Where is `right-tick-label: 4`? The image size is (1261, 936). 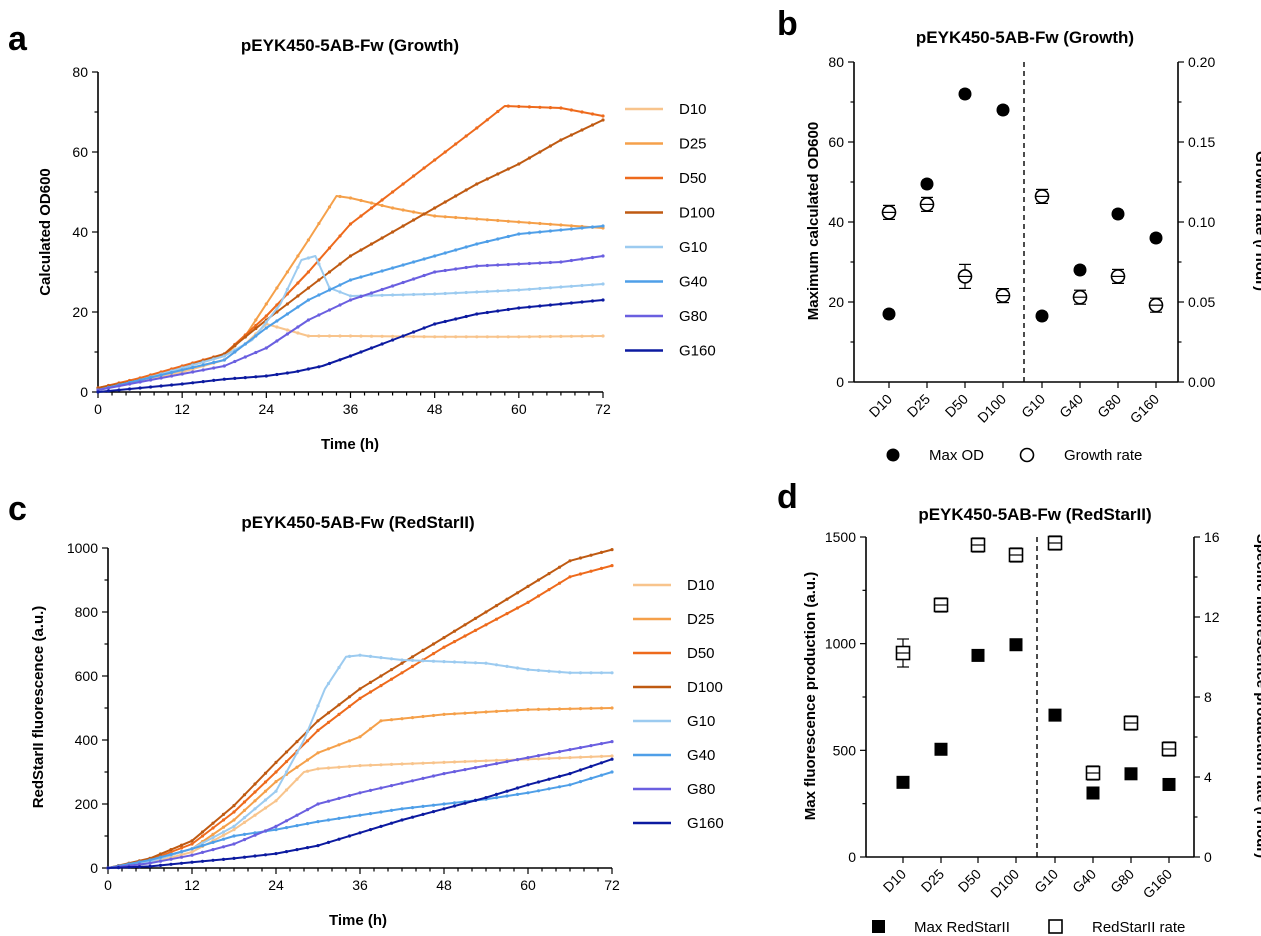
right-tick-label: 4 is located at coordinates (1208, 777).